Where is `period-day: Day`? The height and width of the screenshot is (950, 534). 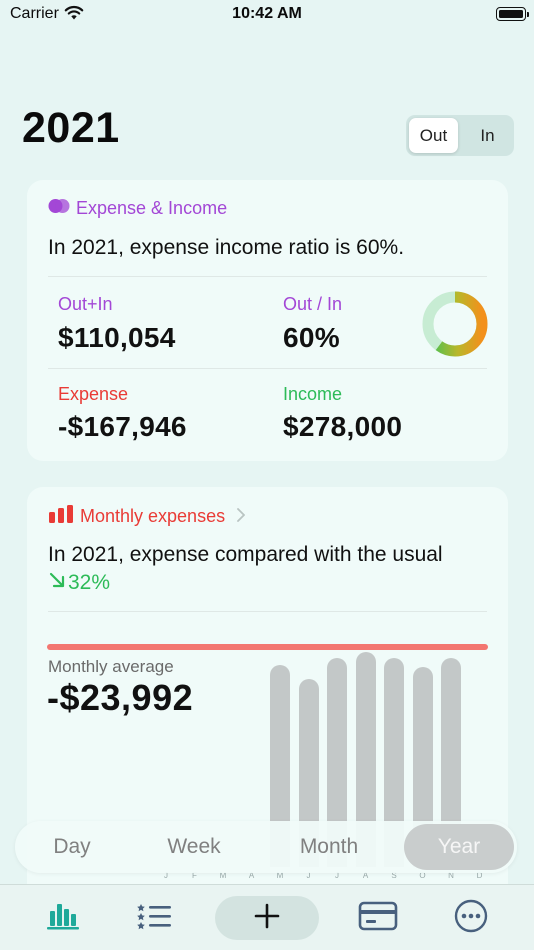 period-day: Day is located at coordinates (72, 846).